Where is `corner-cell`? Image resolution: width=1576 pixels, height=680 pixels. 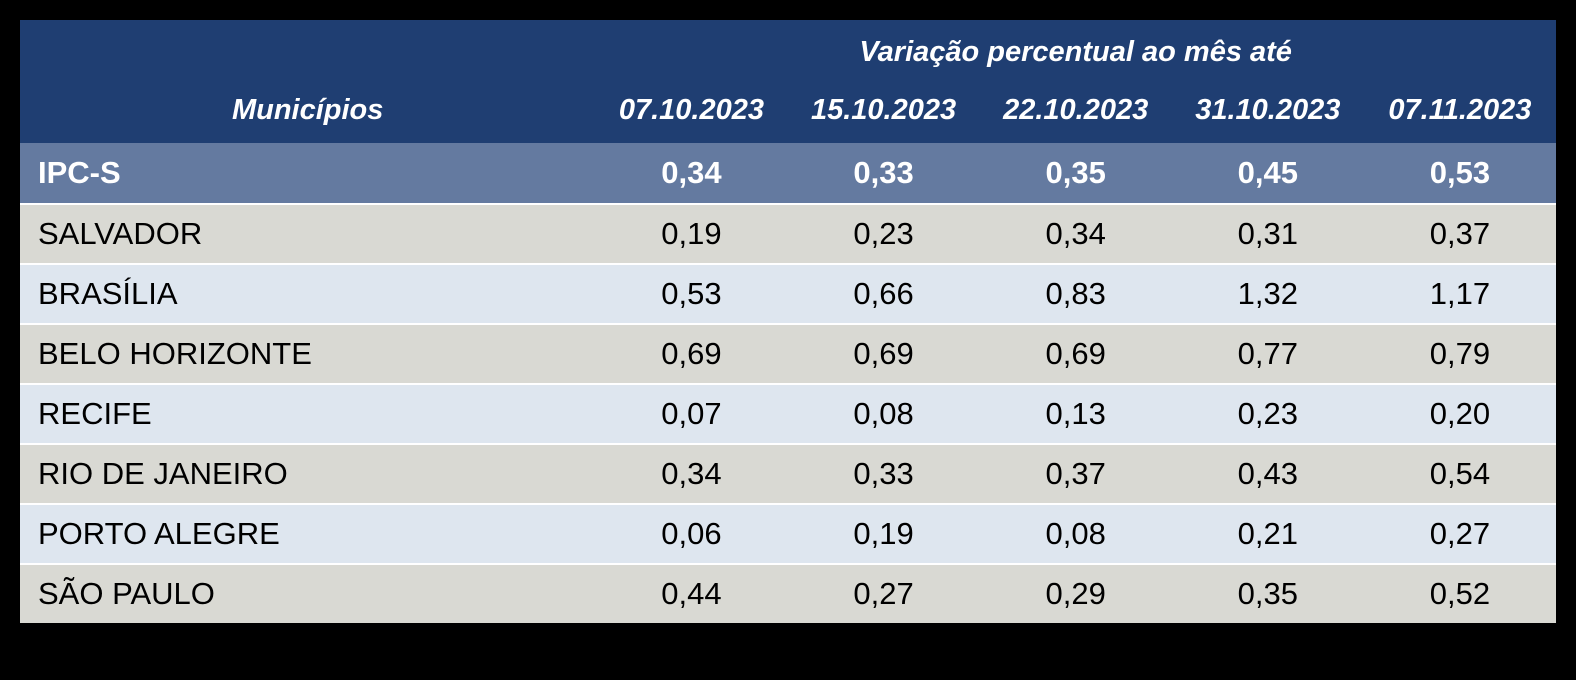 corner-cell is located at coordinates (308, 48).